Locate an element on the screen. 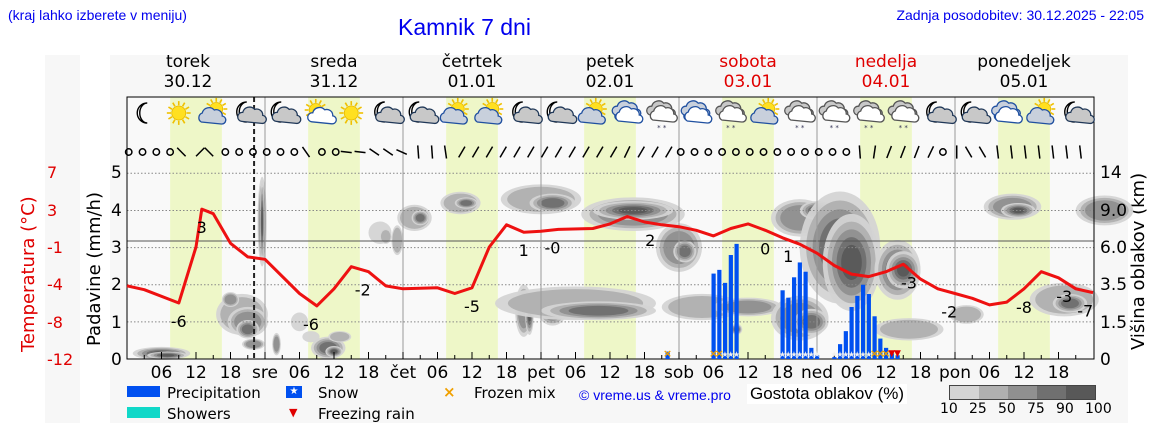 This screenshot has height=443, width=1152. cloud-icon is located at coordinates (627, 112).